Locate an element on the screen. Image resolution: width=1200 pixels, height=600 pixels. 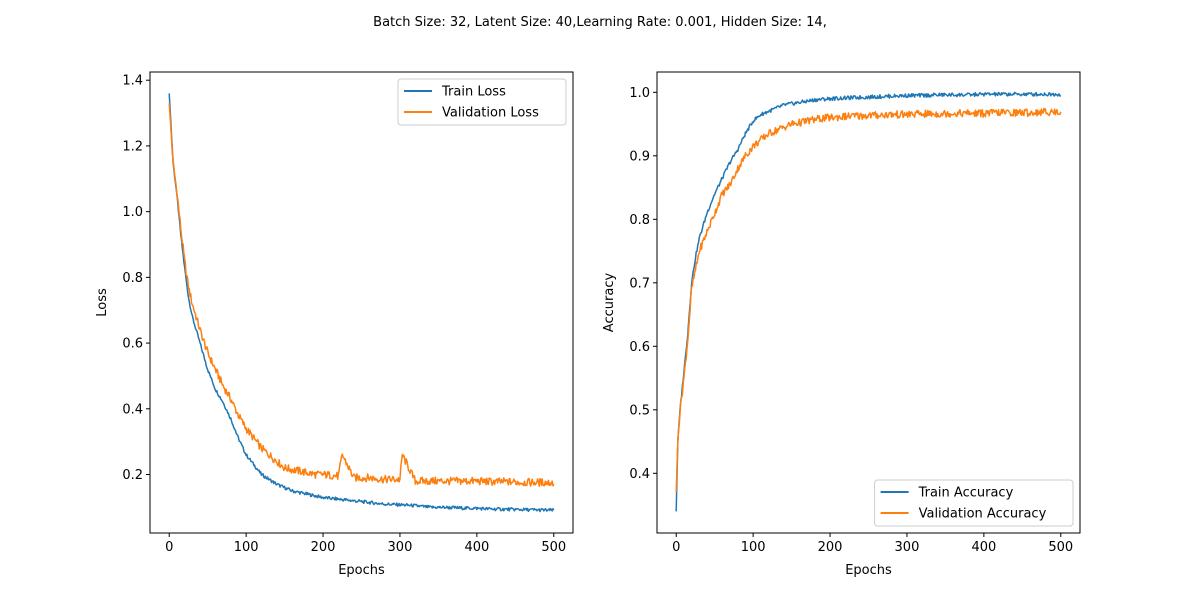
legend-label: Train Accuracy is located at coordinates (966, 493).